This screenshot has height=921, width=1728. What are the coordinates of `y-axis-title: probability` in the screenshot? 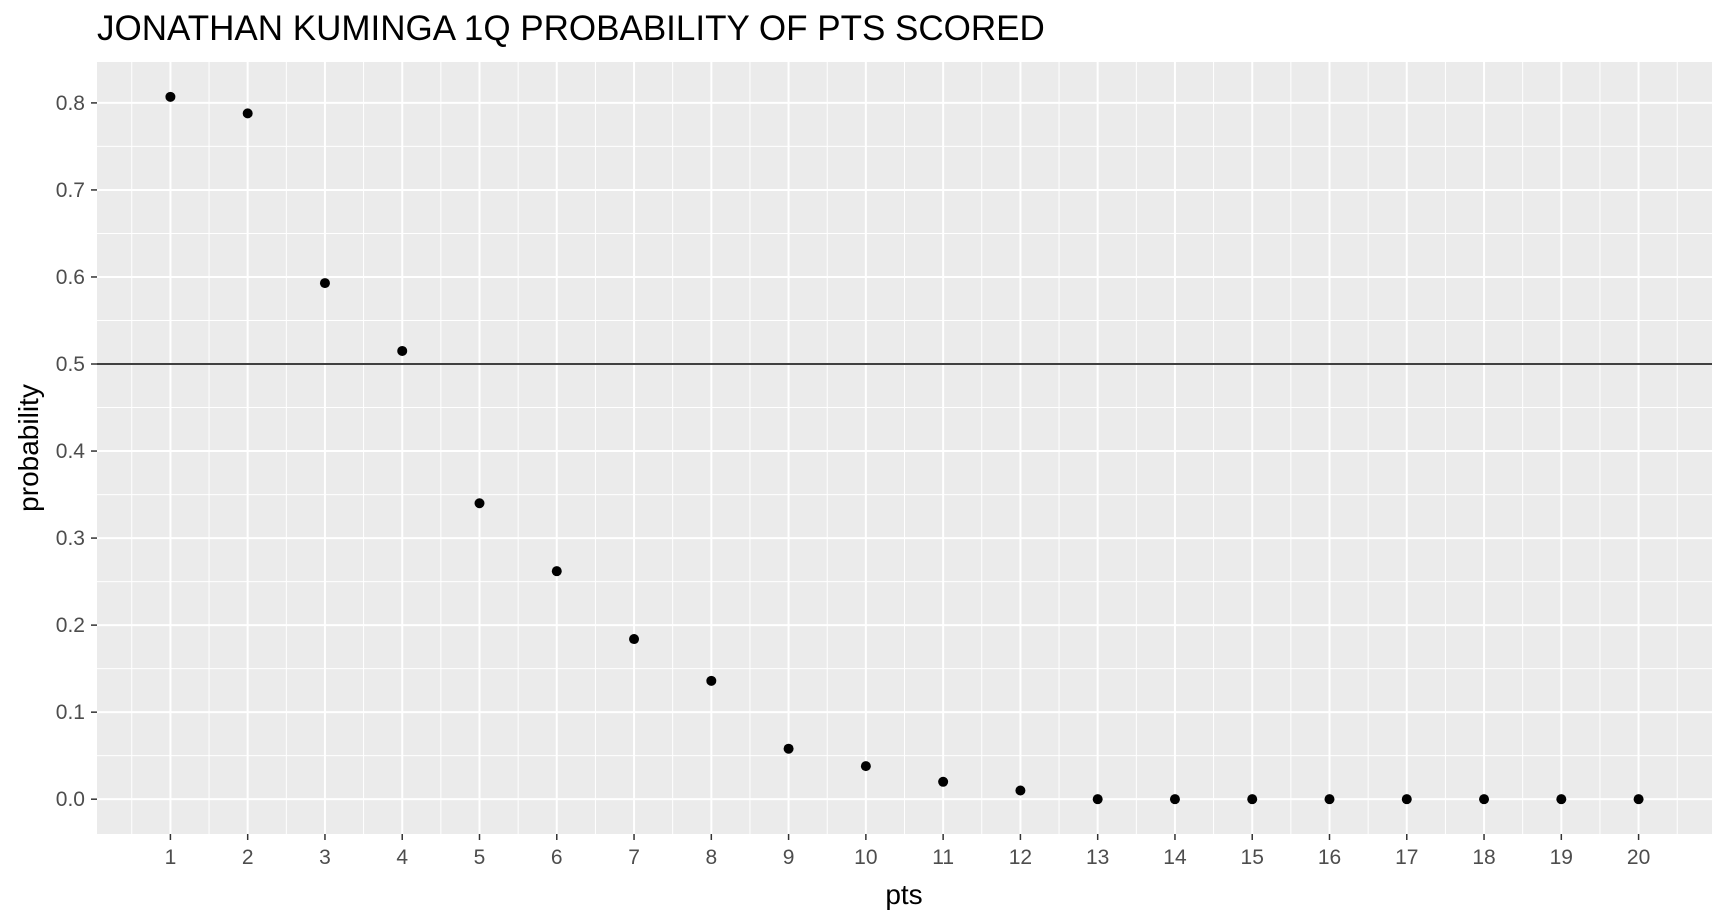 It's located at (28, 448).